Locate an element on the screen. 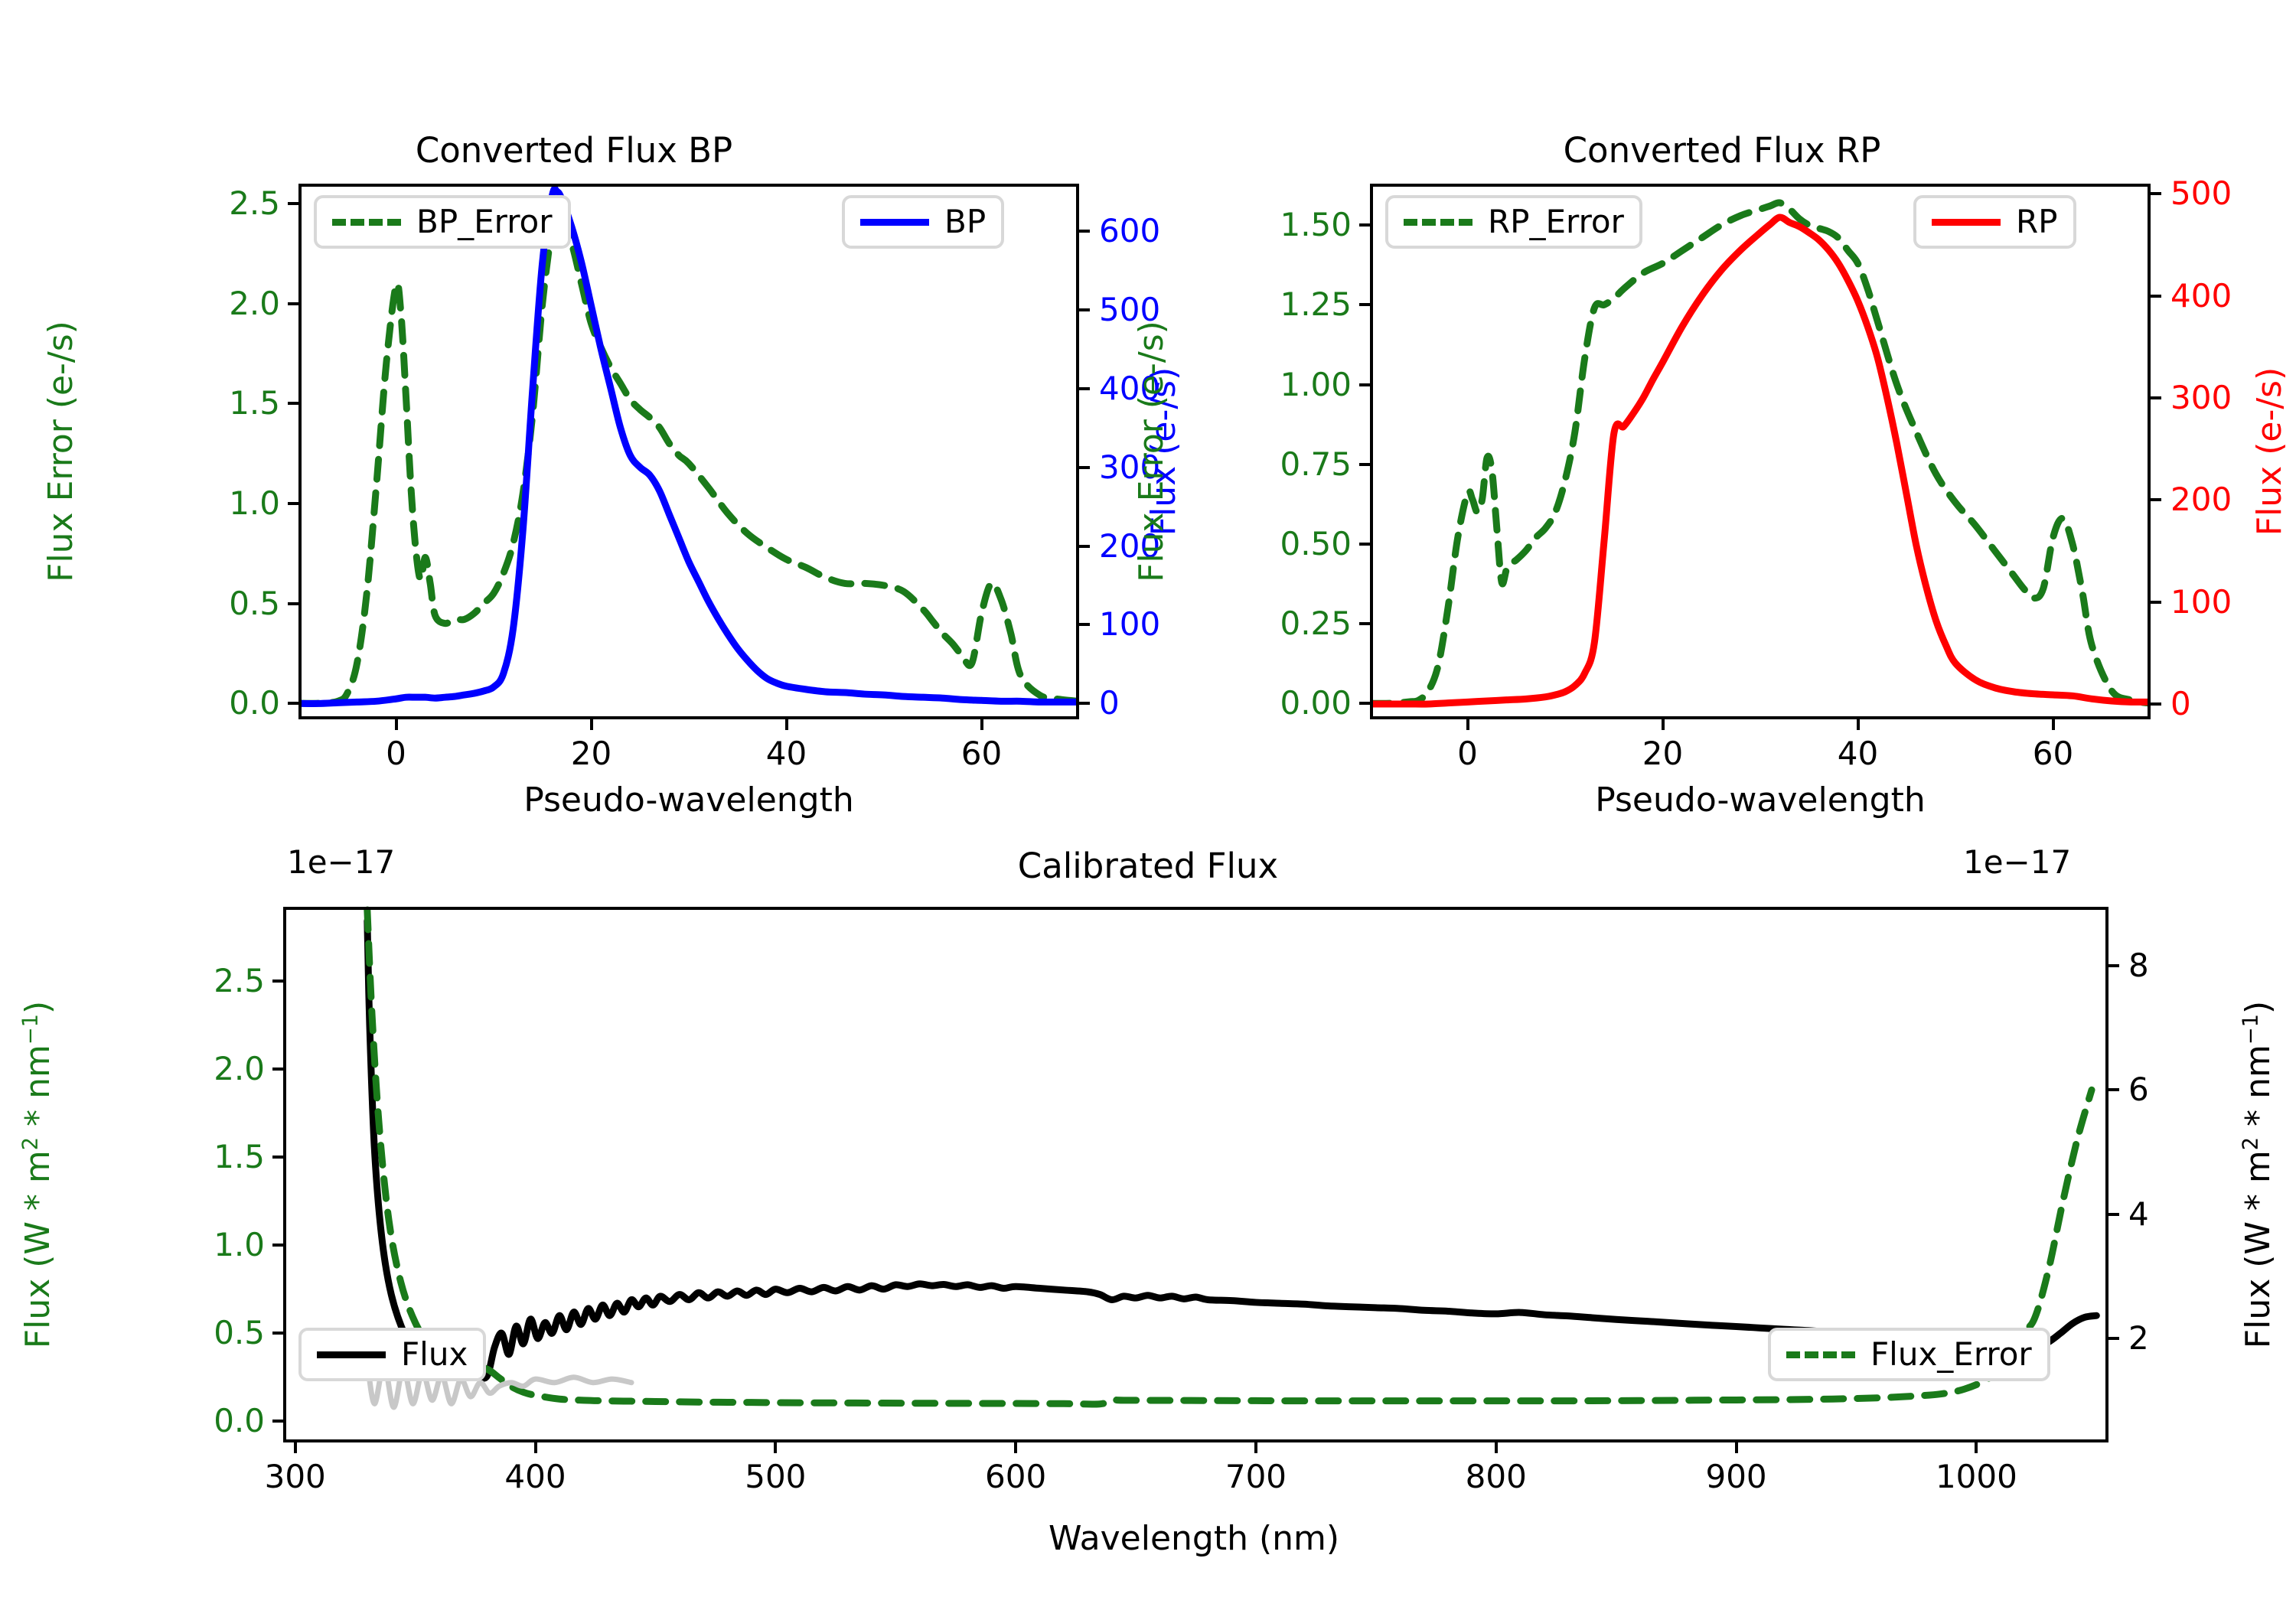 This screenshot has width=2296, height=1607. y2-tick-label: 0 is located at coordinates (1109, 703).